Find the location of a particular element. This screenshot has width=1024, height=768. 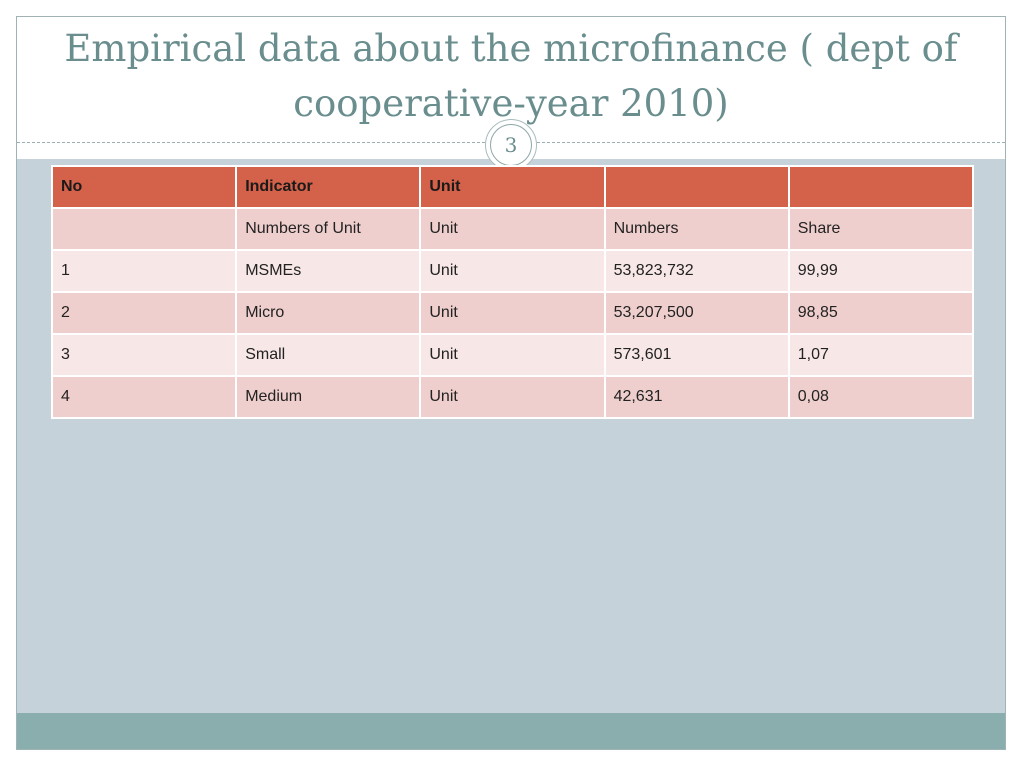

table-row: 1 MSMEs Unit 53,823,732 99,99 is located at coordinates (512, 271).